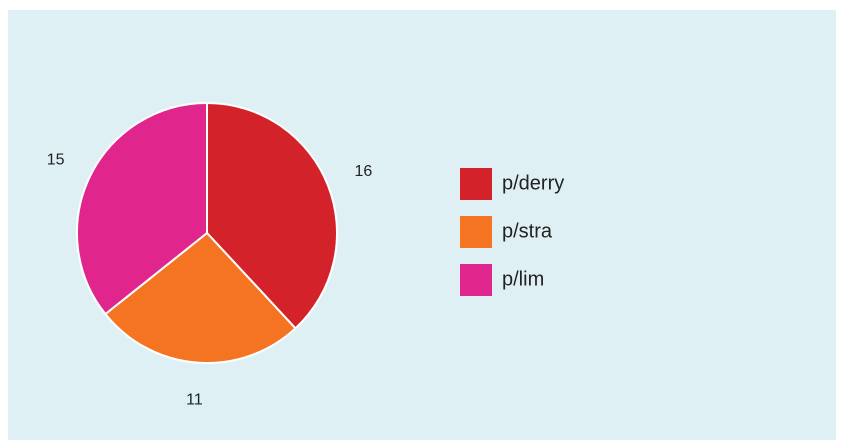  I want to click on legend-label: p/stra, so click(527, 231).